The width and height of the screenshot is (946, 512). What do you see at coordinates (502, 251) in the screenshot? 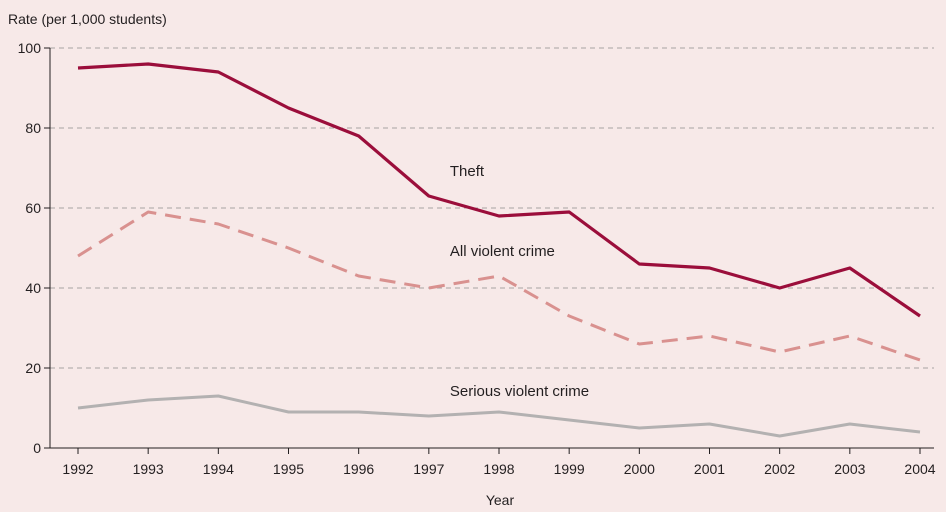
I see `series-label-all-violent-crime: All violent crime` at bounding box center [502, 251].